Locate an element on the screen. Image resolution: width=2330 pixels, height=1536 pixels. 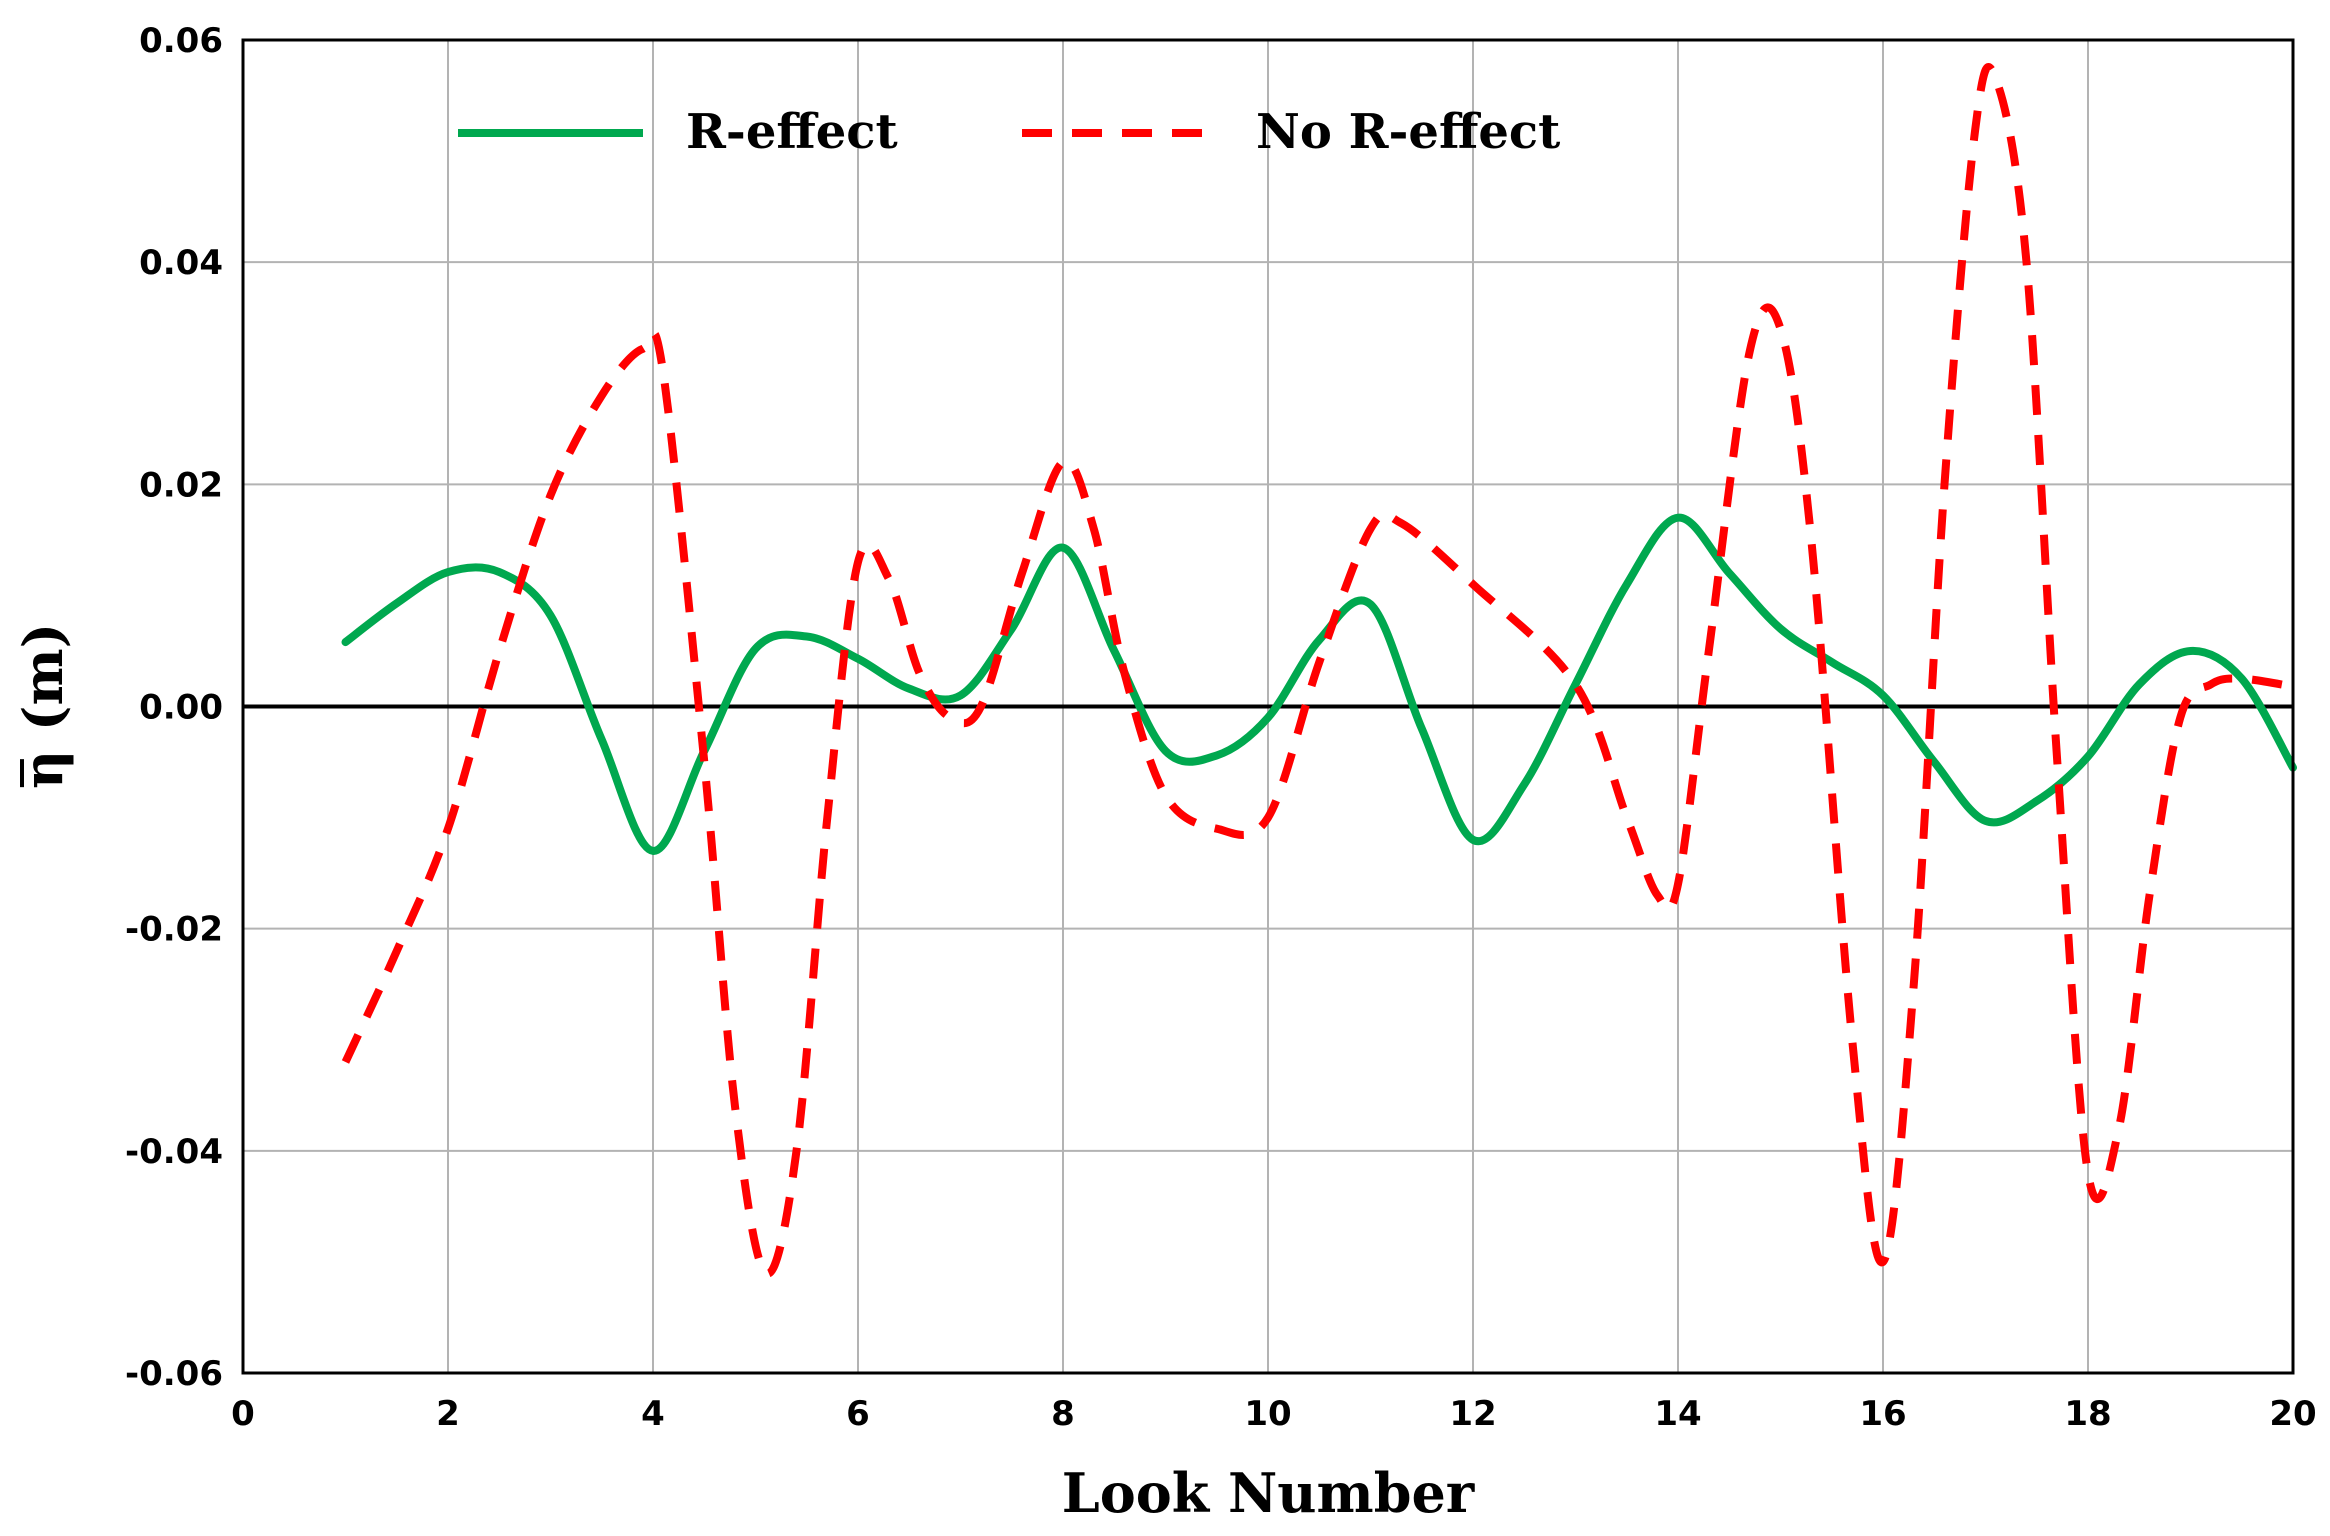
legend-label: R-effect is located at coordinates (792, 132).